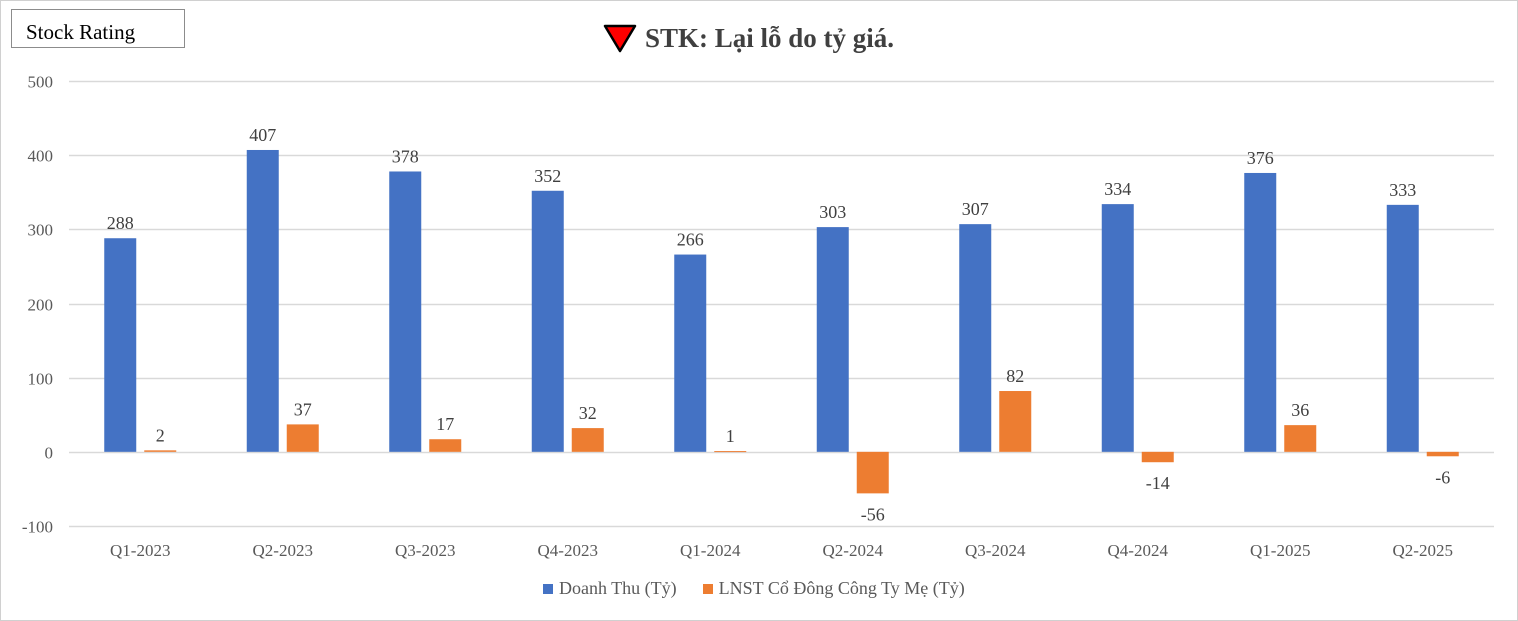  Describe the element at coordinates (1015, 376) in the screenshot. I see `data-label-profit: 82` at that location.